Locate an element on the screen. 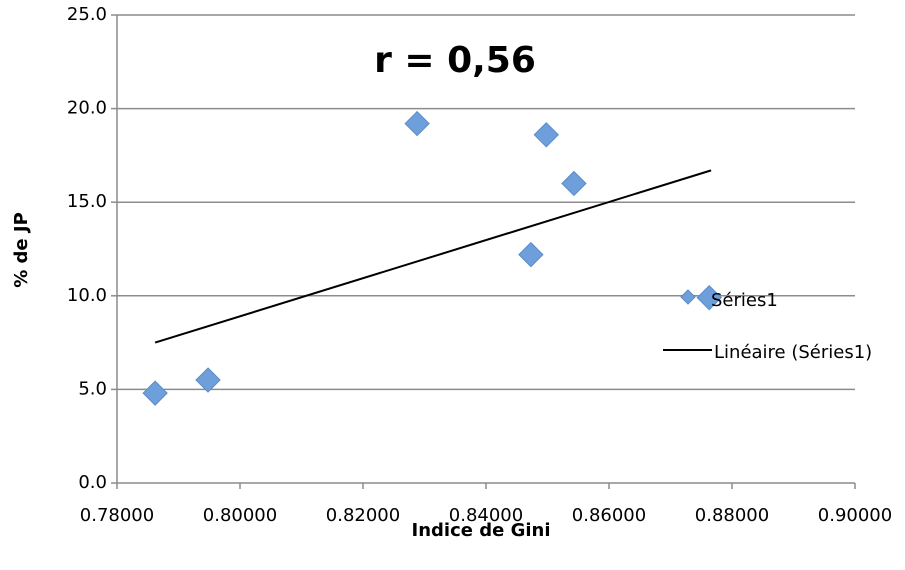 The image size is (905, 570). y-tick-label: 20.0 is located at coordinates (87, 108).